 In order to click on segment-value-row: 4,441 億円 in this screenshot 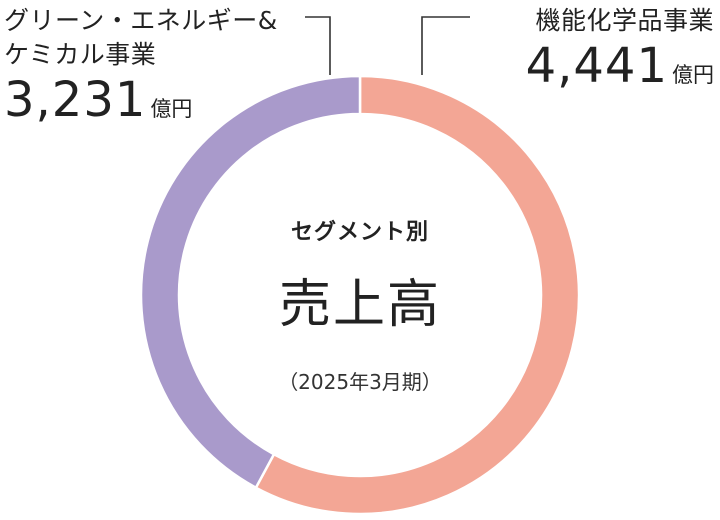, I will do `click(620, 66)`.